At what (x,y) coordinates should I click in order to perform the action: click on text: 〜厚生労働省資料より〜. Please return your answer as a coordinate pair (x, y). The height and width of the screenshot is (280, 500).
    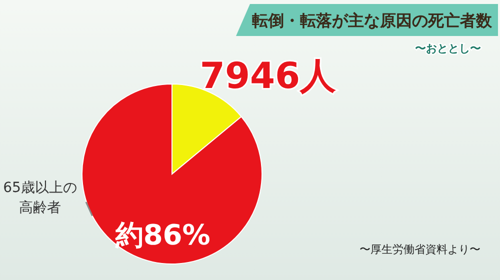
    Looking at the image, I should click on (420, 249).